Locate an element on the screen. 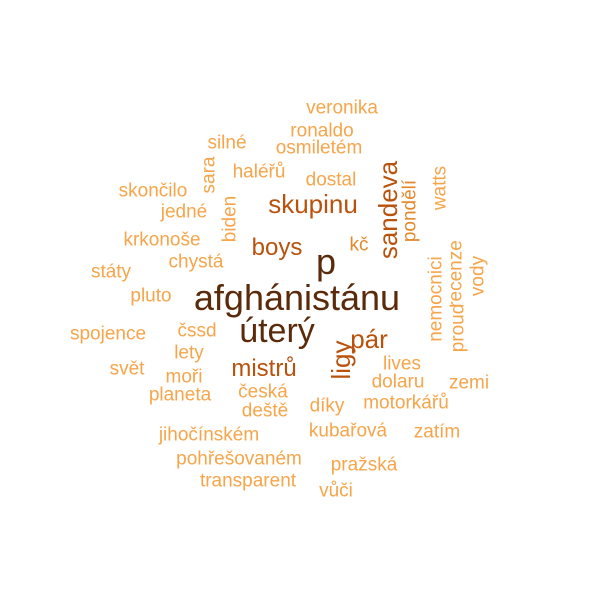 This screenshot has height=600, width=600. cloud-word: vůči is located at coordinates (336, 491).